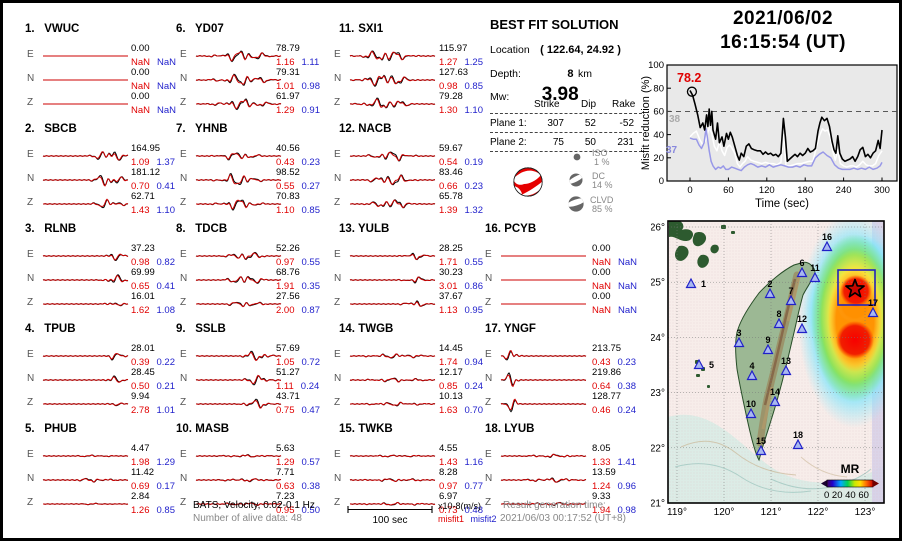 Image resolution: width=902 pixels, height=541 pixels. Describe the element at coordinates (285, 410) in the screenshot. I see `misfit1-value: 0.75` at that location.